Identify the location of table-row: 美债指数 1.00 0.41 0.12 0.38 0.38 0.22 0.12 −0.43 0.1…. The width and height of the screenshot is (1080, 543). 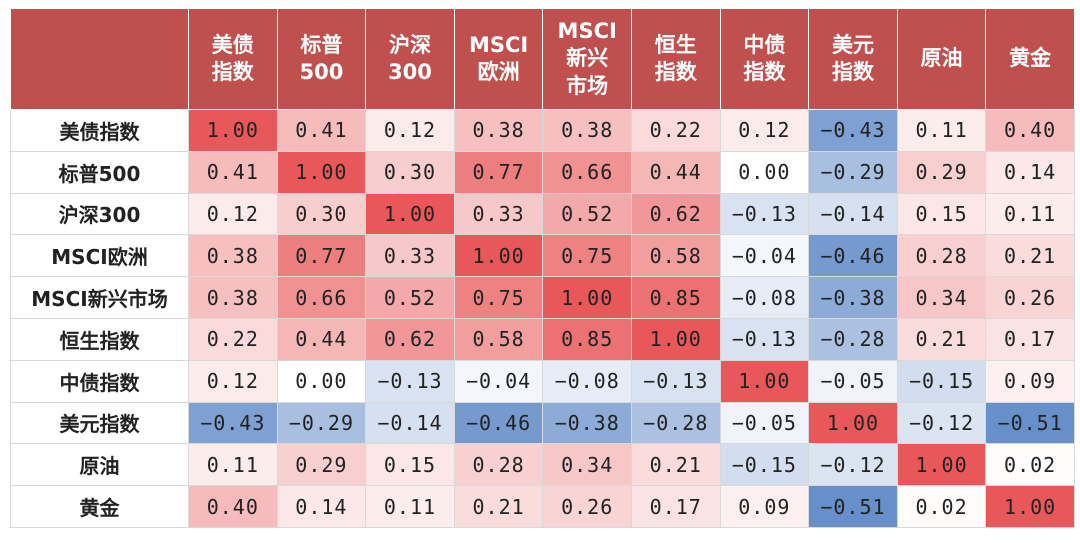
(542, 130).